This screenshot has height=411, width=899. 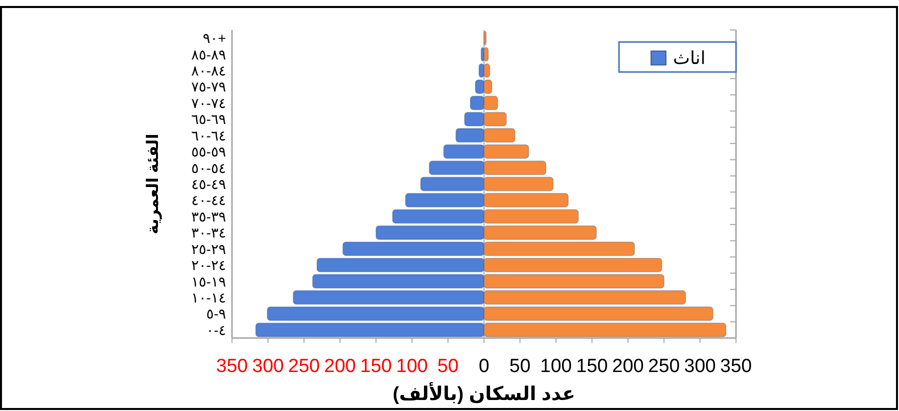 I want to click on y-tick-label: ٥-٩, so click(x=216, y=314).